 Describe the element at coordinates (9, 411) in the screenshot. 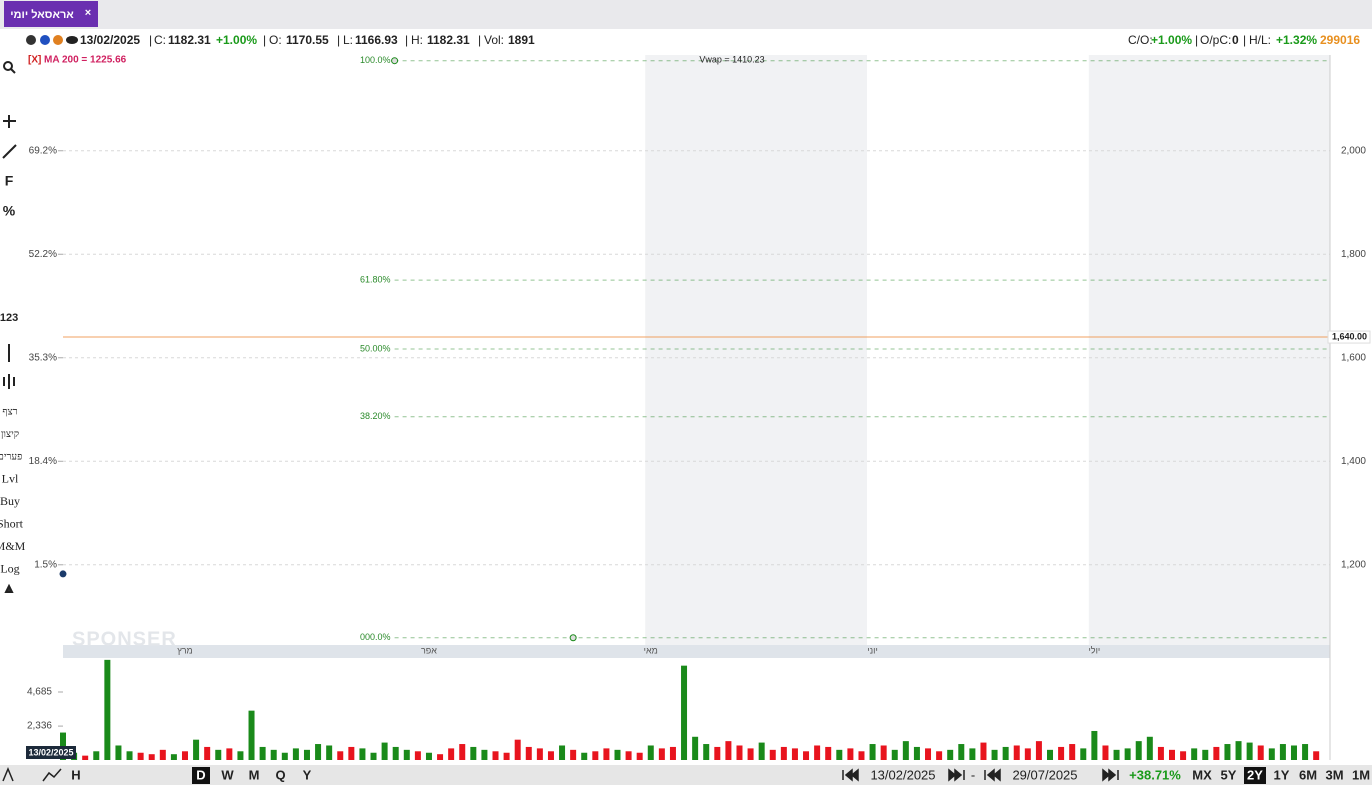

I see `tool-label: רצף` at that location.